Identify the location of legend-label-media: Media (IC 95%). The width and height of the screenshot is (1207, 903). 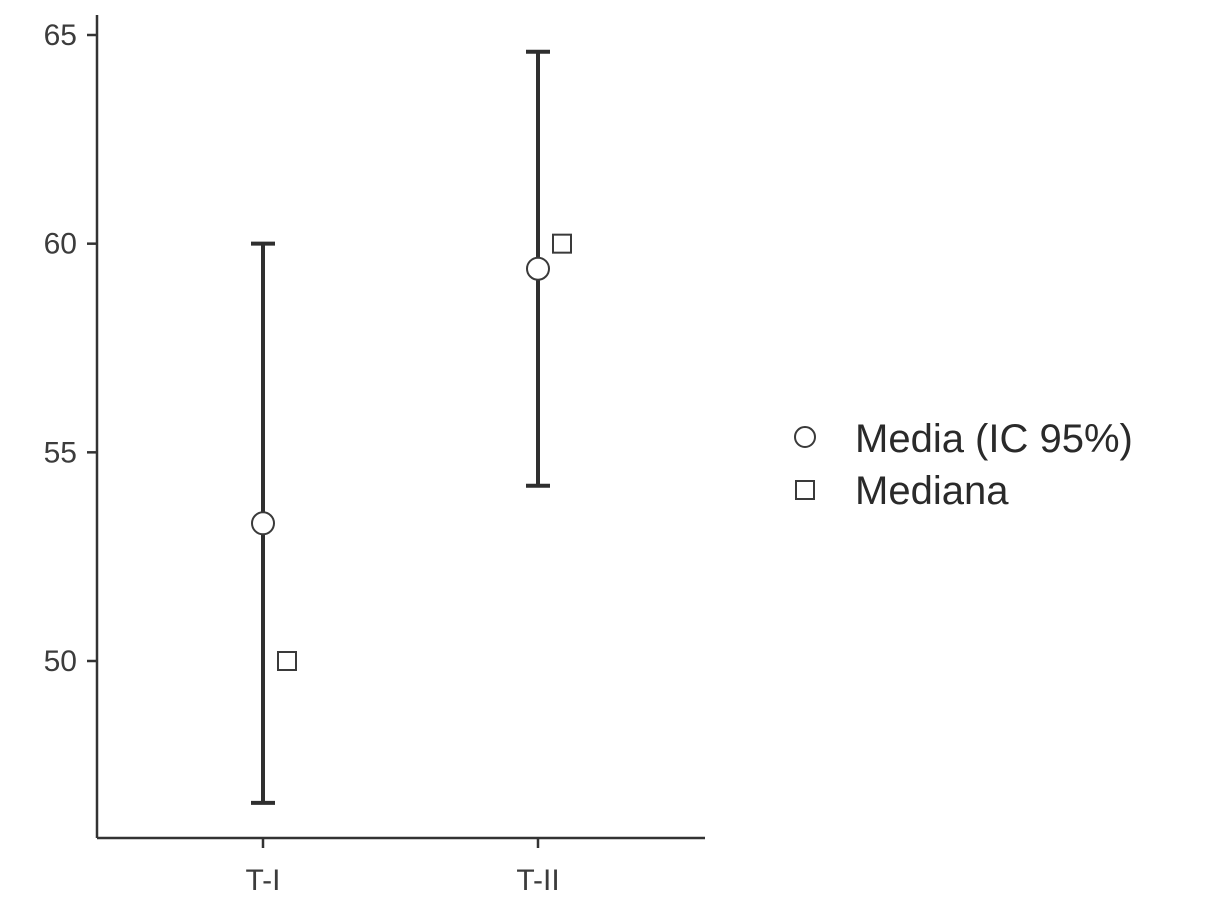
(994, 439).